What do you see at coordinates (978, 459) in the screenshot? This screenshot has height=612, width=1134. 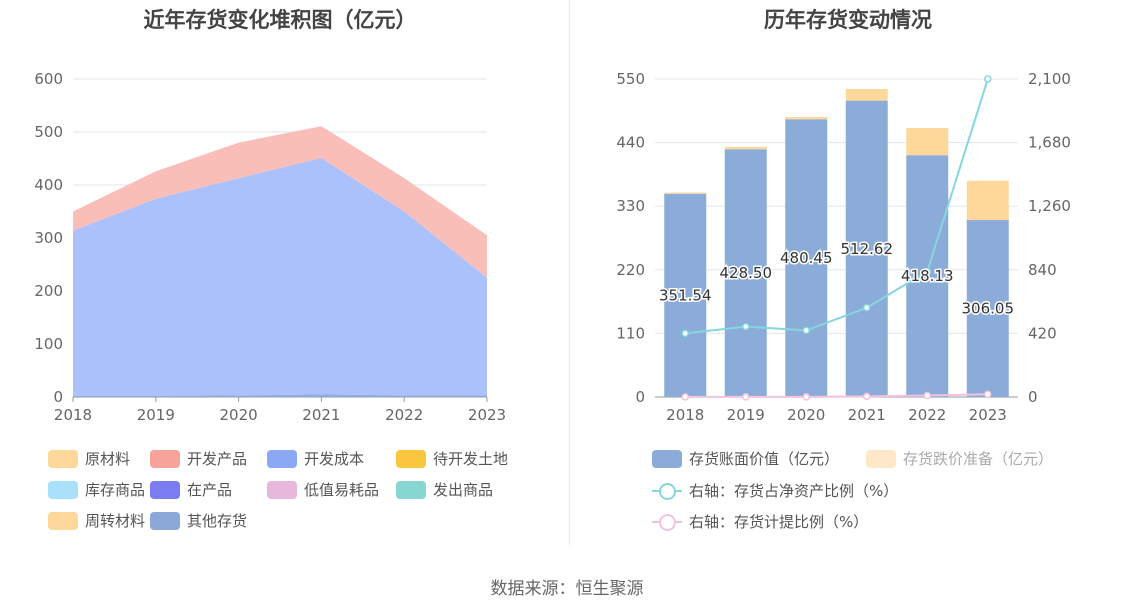 I see `legend-label: 存货跌价准备（亿元）` at bounding box center [978, 459].